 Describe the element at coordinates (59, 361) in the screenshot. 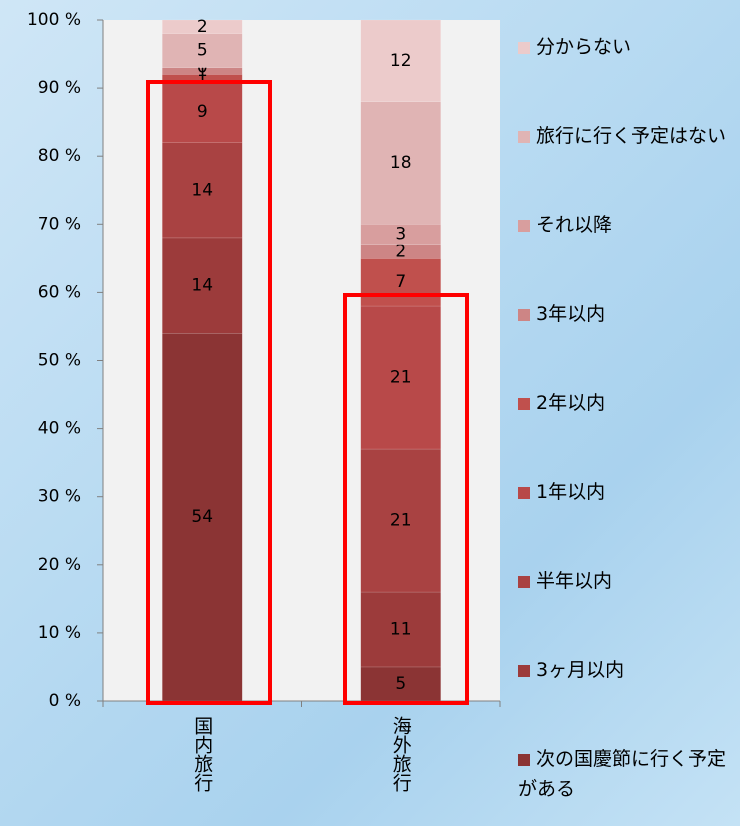

I see `y-tick-label: 50 %` at that location.